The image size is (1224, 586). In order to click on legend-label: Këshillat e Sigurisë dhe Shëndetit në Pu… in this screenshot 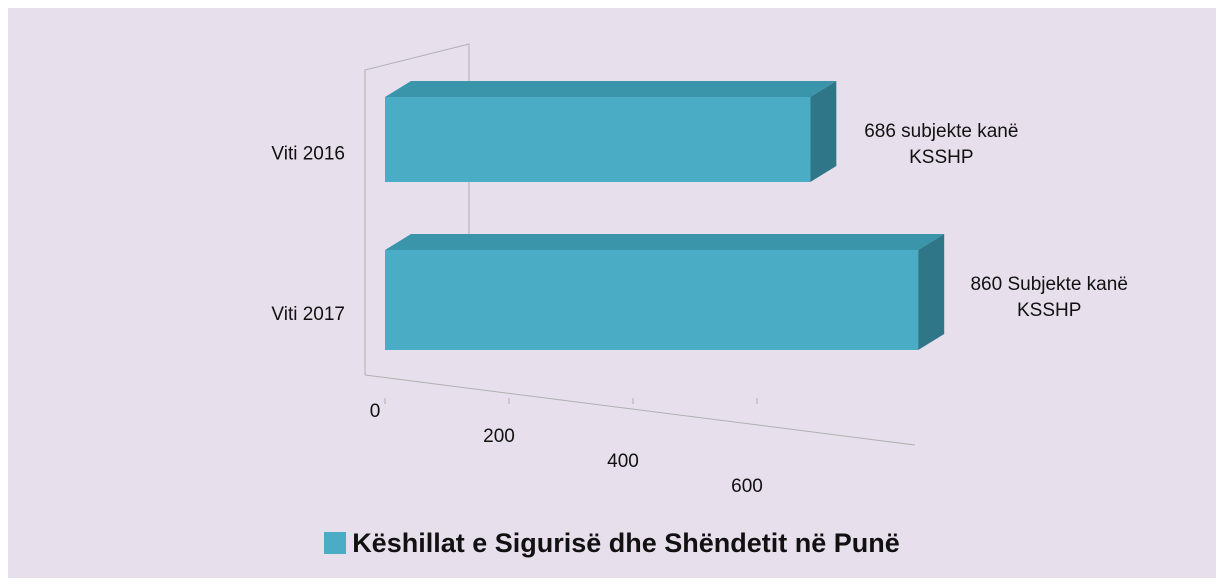, I will do `click(626, 543)`.